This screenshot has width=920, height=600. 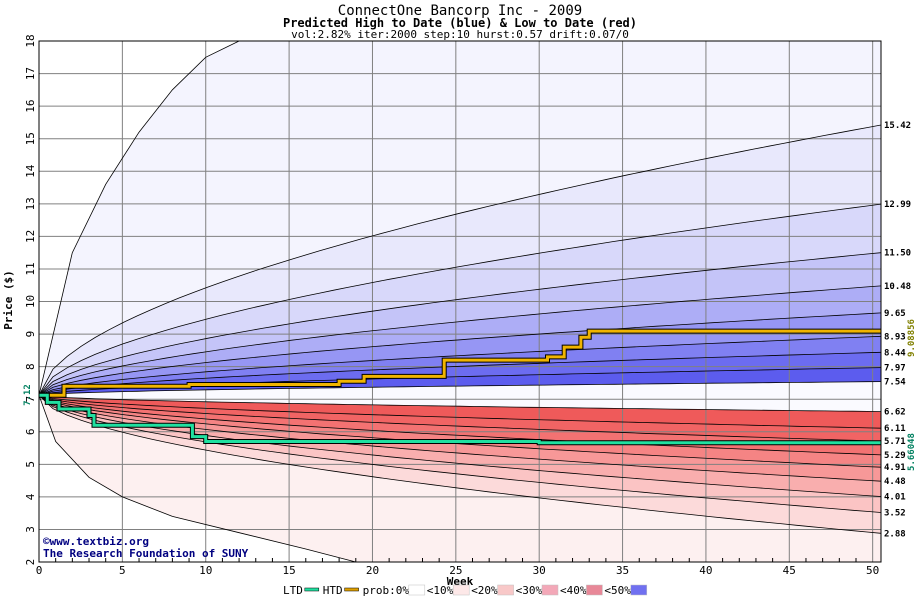 What do you see at coordinates (96, 541) in the screenshot?
I see `credit-line-1: ©www.textbiz.org` at bounding box center [96, 541].